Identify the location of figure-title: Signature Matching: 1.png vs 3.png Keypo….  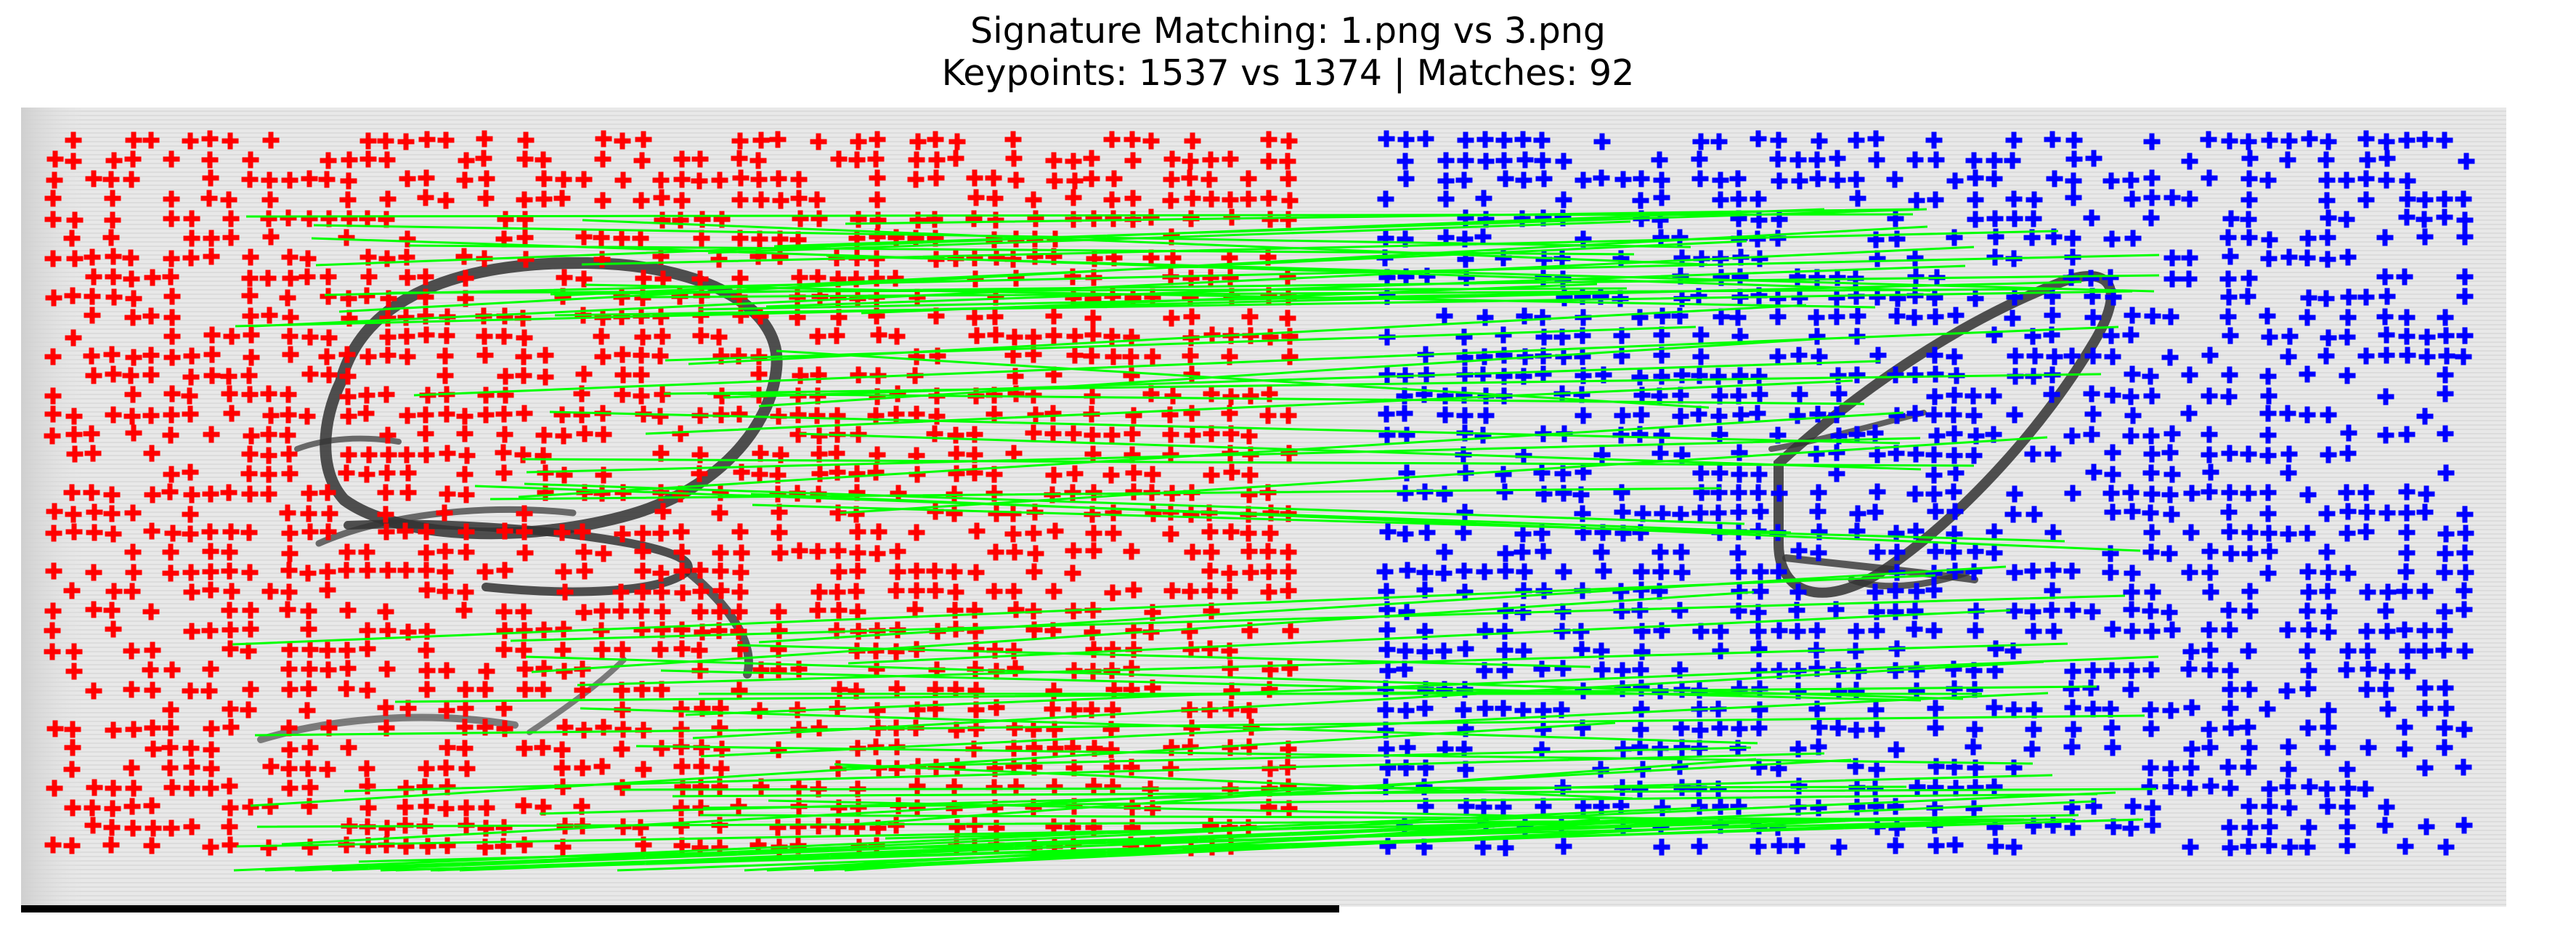
(1288, 52).